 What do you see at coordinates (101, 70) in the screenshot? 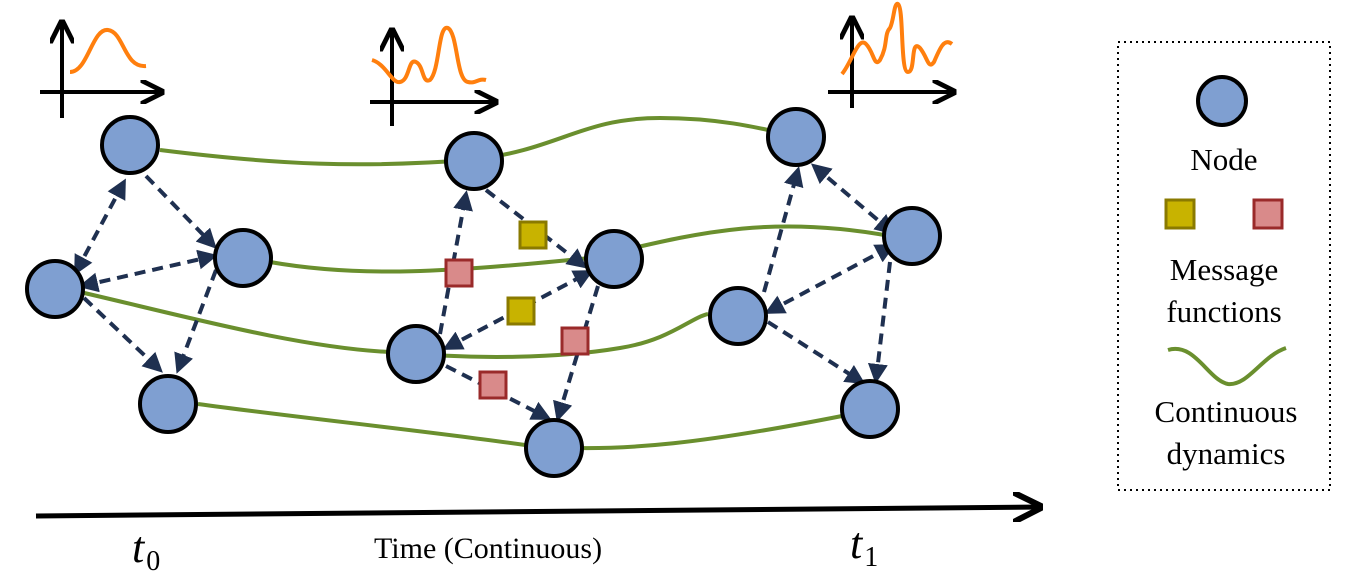
I see `signal-plot-icon-t0` at bounding box center [101, 70].